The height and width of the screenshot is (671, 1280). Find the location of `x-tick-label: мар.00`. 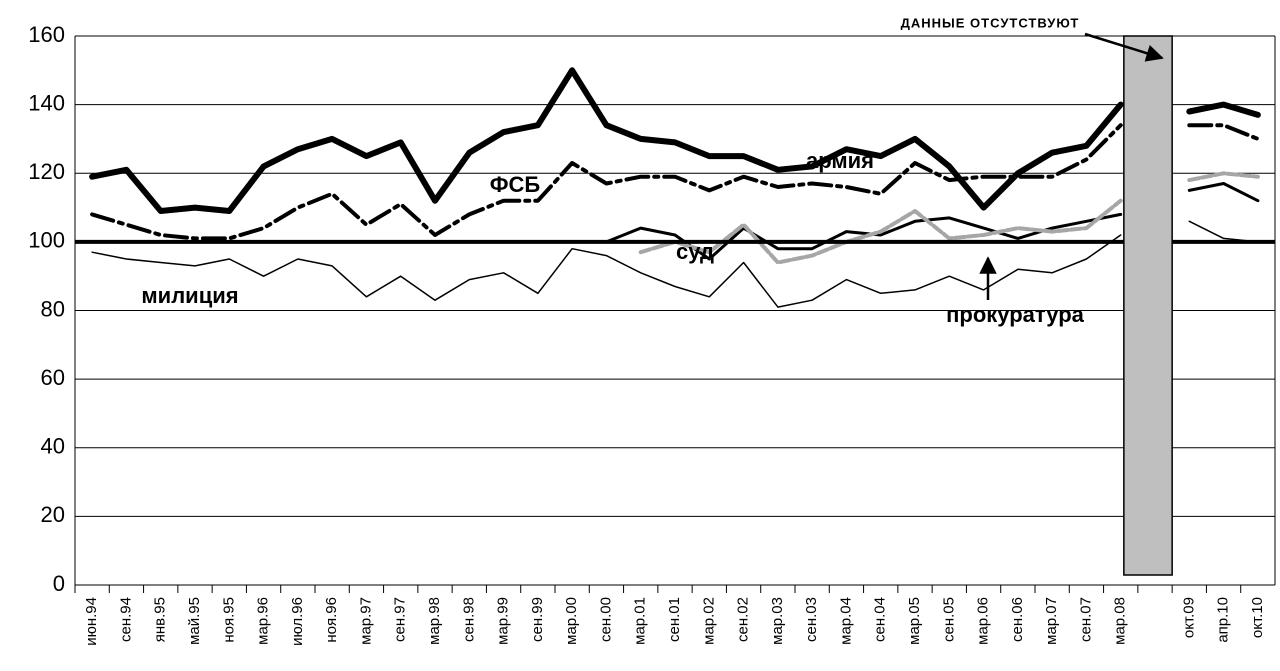

x-tick-label: мар.00 is located at coordinates (571, 621).